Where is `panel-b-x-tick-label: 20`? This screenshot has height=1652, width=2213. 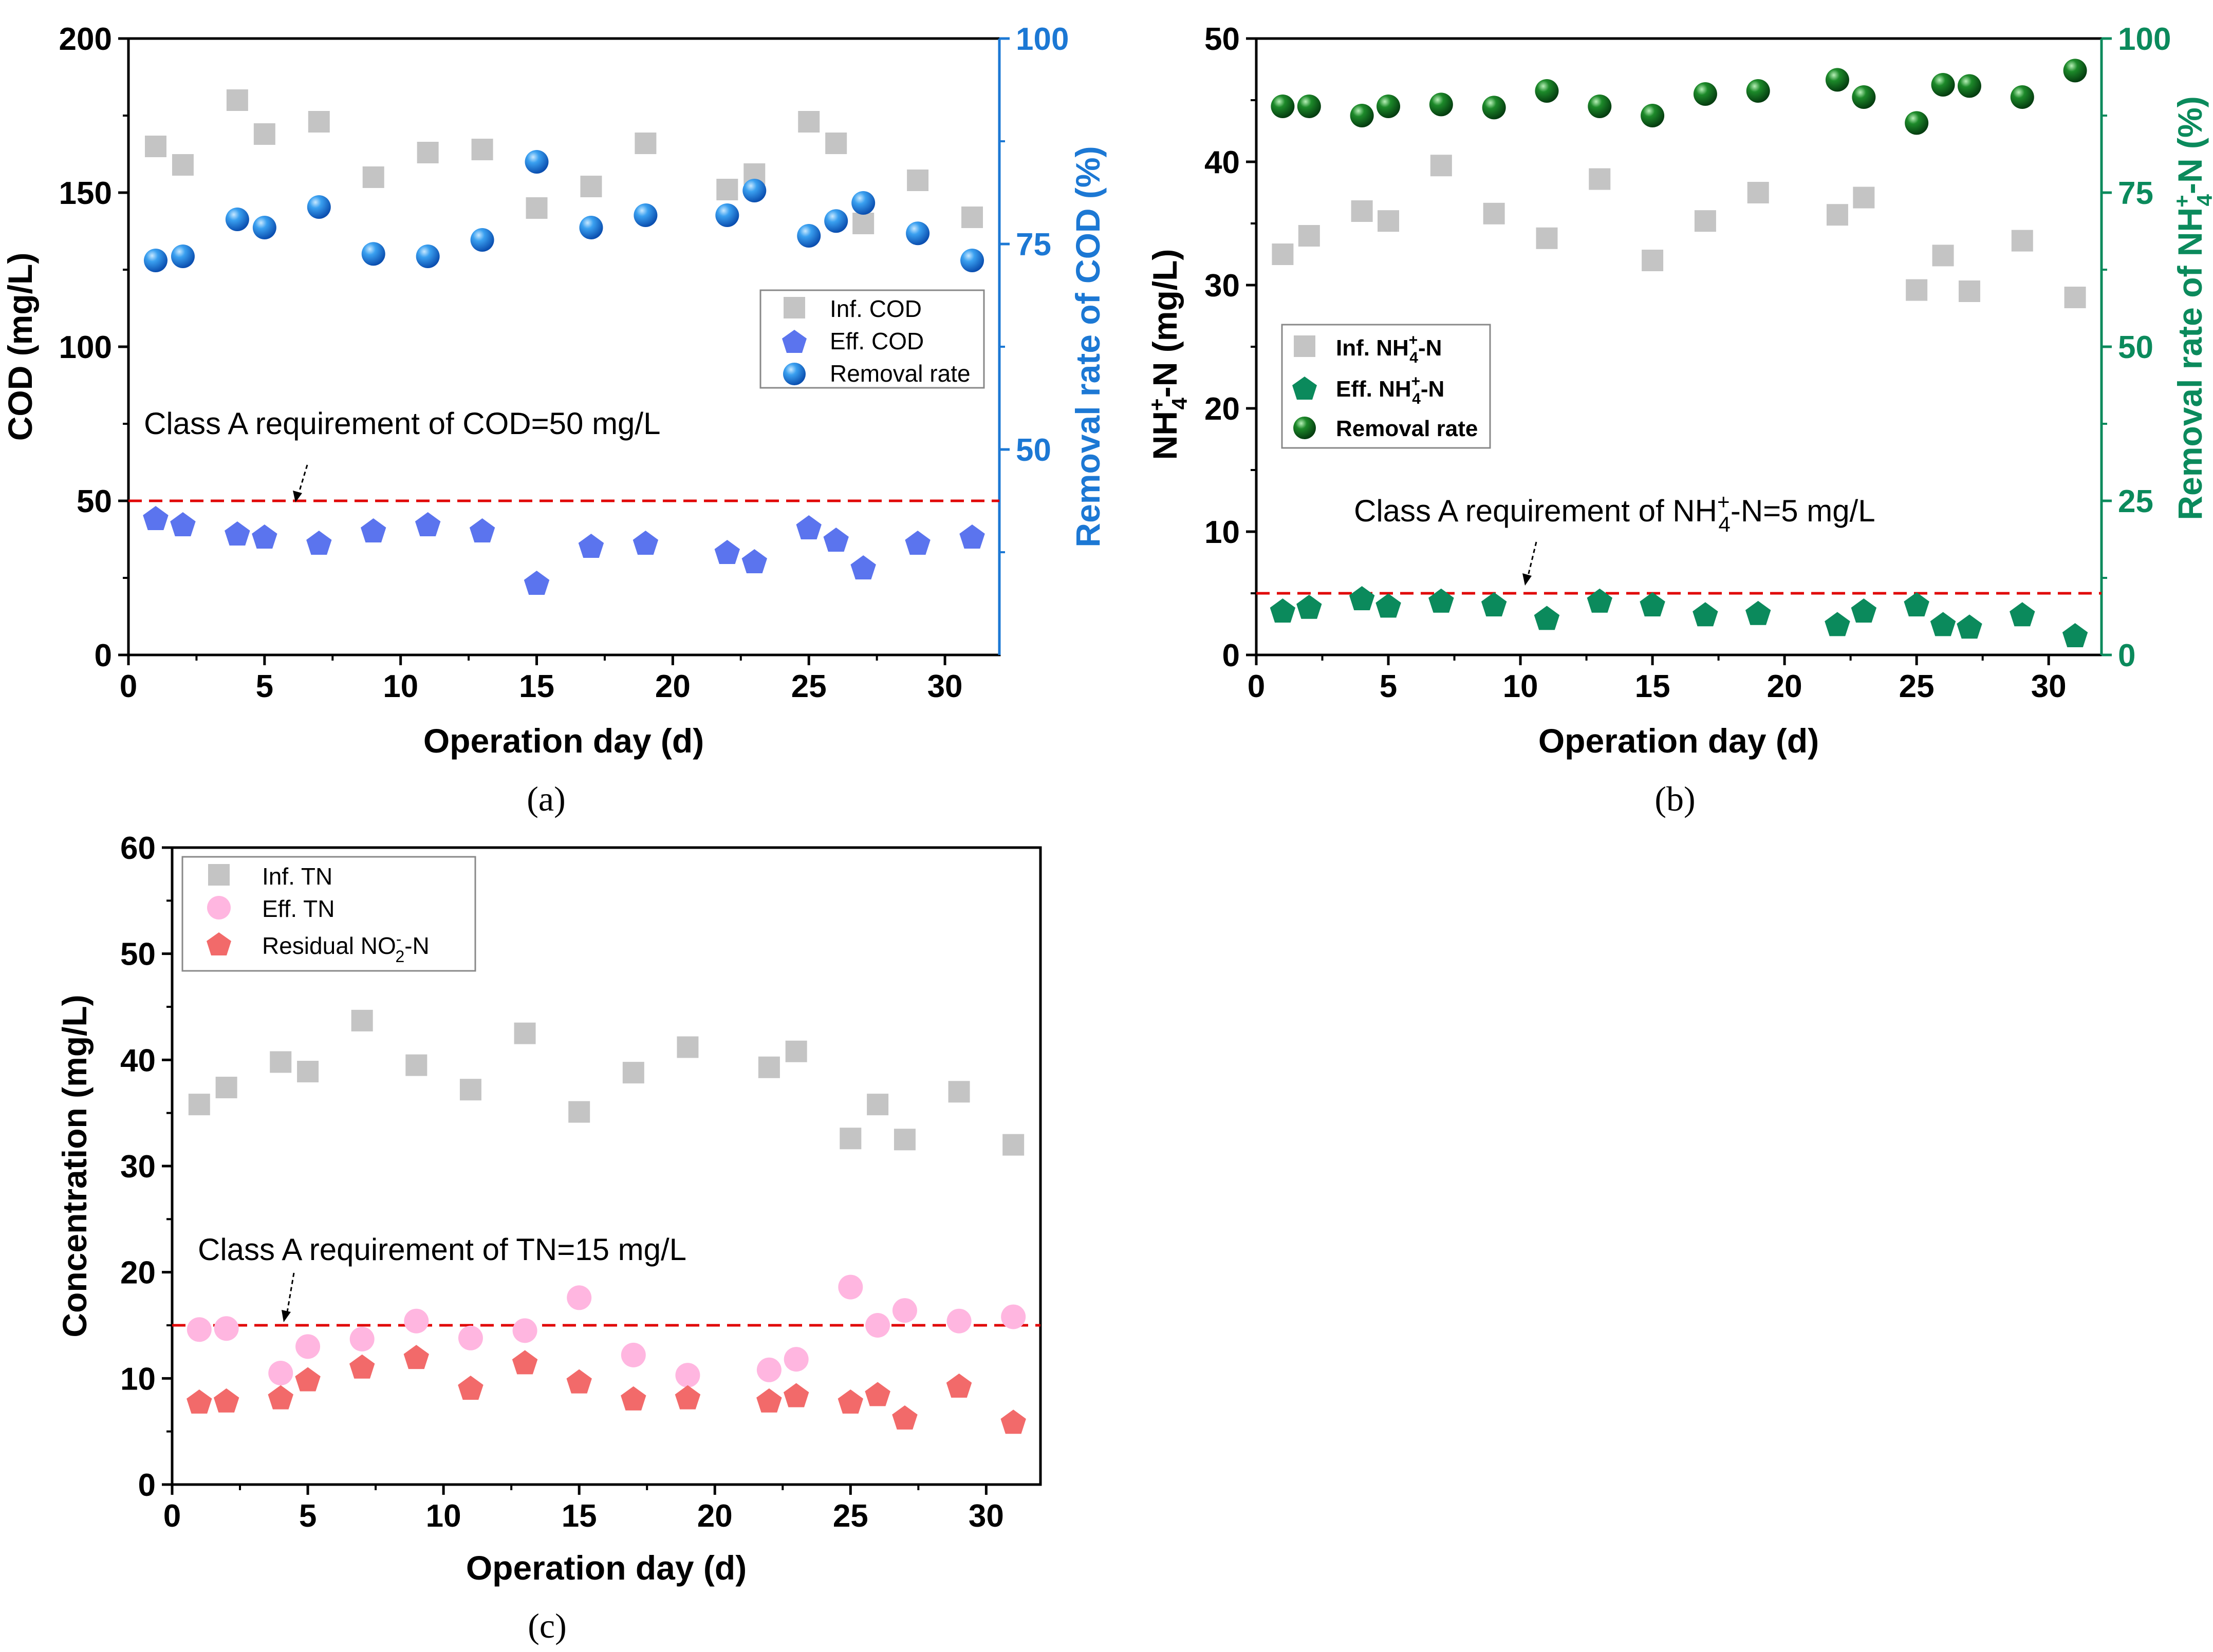 panel-b-x-tick-label: 20 is located at coordinates (1784, 687).